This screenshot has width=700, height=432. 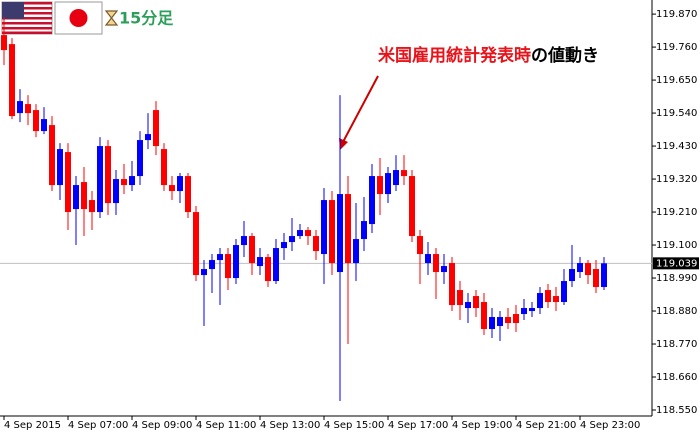 I want to click on y-tick-label: 118.660, so click(x=676, y=377).